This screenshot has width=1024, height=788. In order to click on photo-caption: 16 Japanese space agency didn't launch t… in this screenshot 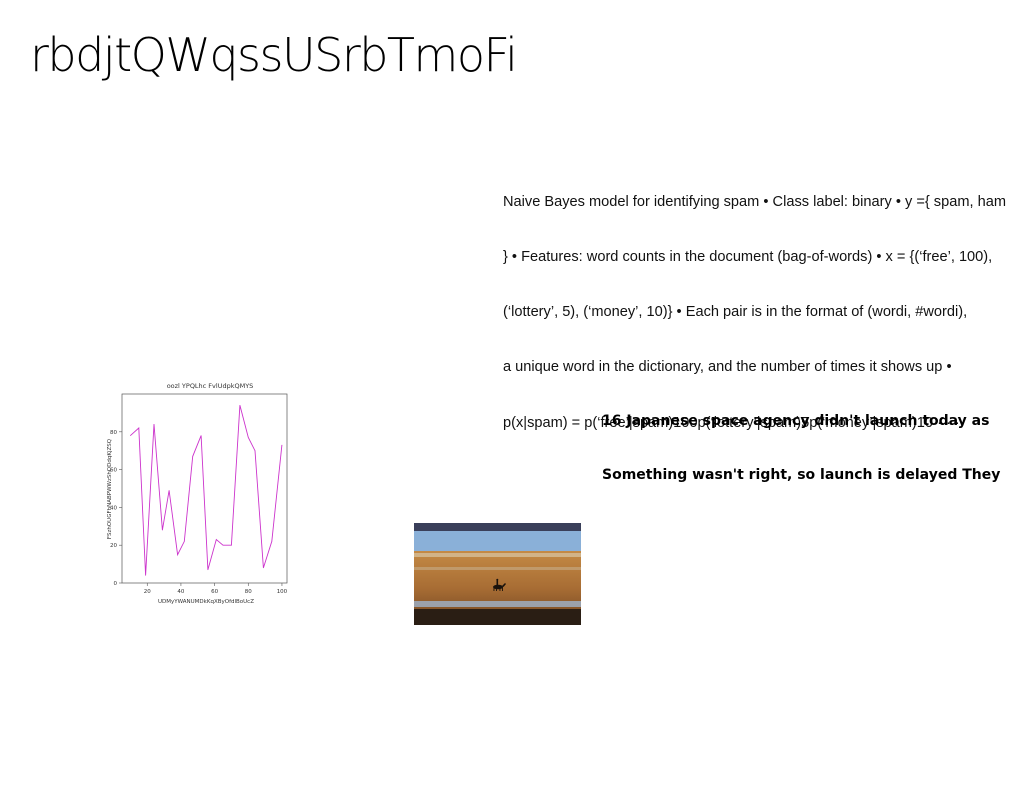, I will do `click(812, 439)`.